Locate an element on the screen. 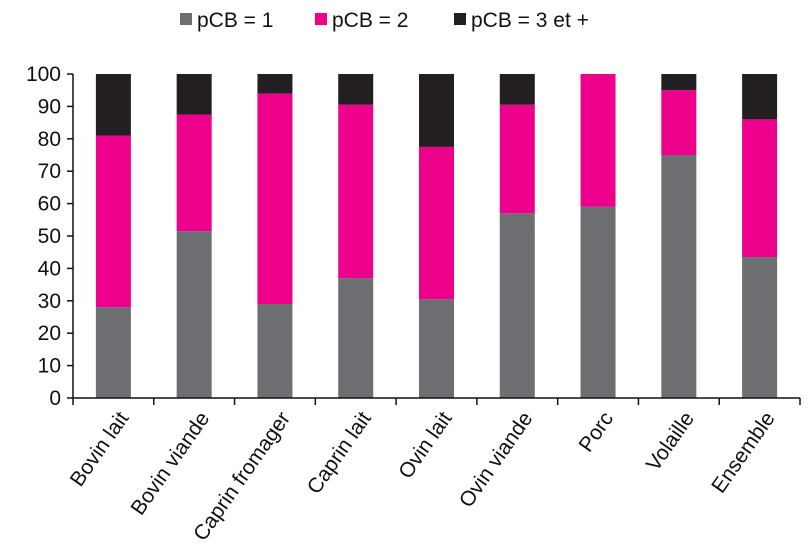 This screenshot has height=558, width=812. x-category-label: Bovin lait is located at coordinates (100, 449).